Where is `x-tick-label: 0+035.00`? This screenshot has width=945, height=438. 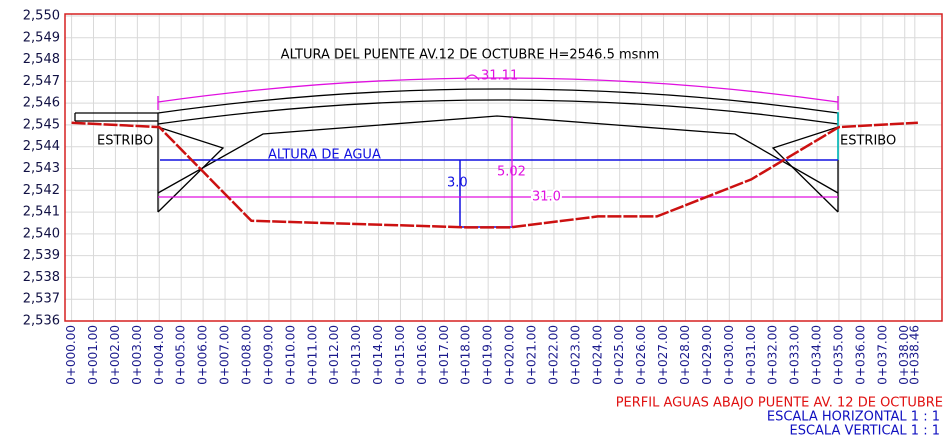
x-tick-label: 0+035.00 is located at coordinates (838, 355).